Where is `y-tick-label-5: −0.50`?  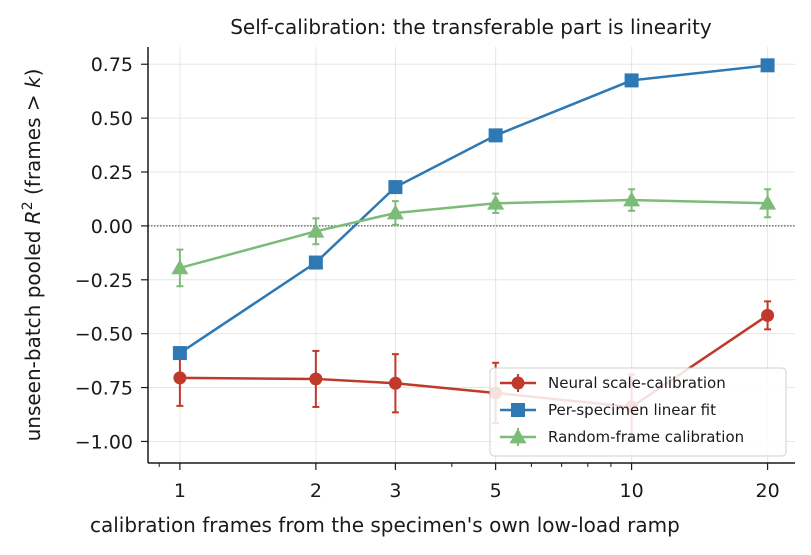 y-tick-label-5: −0.50 is located at coordinates (104, 335).